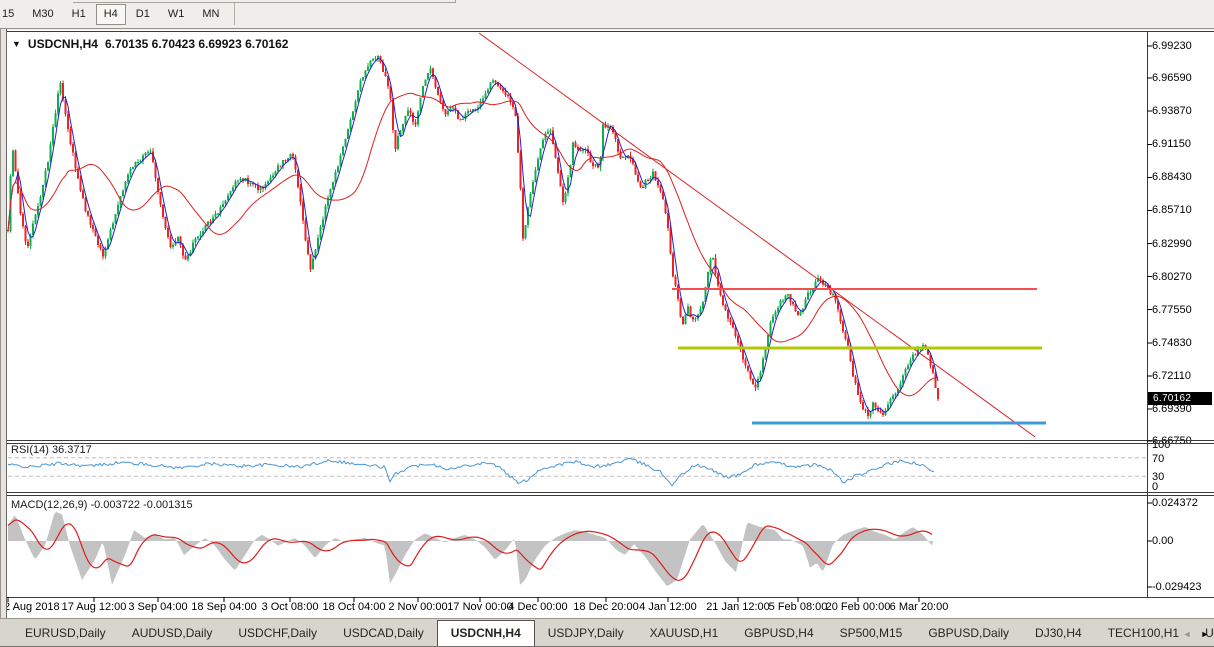 This screenshot has width=1214, height=647. Describe the element at coordinates (1172, 441) in the screenshot. I see `price-axis-label: 6.66750` at that location.